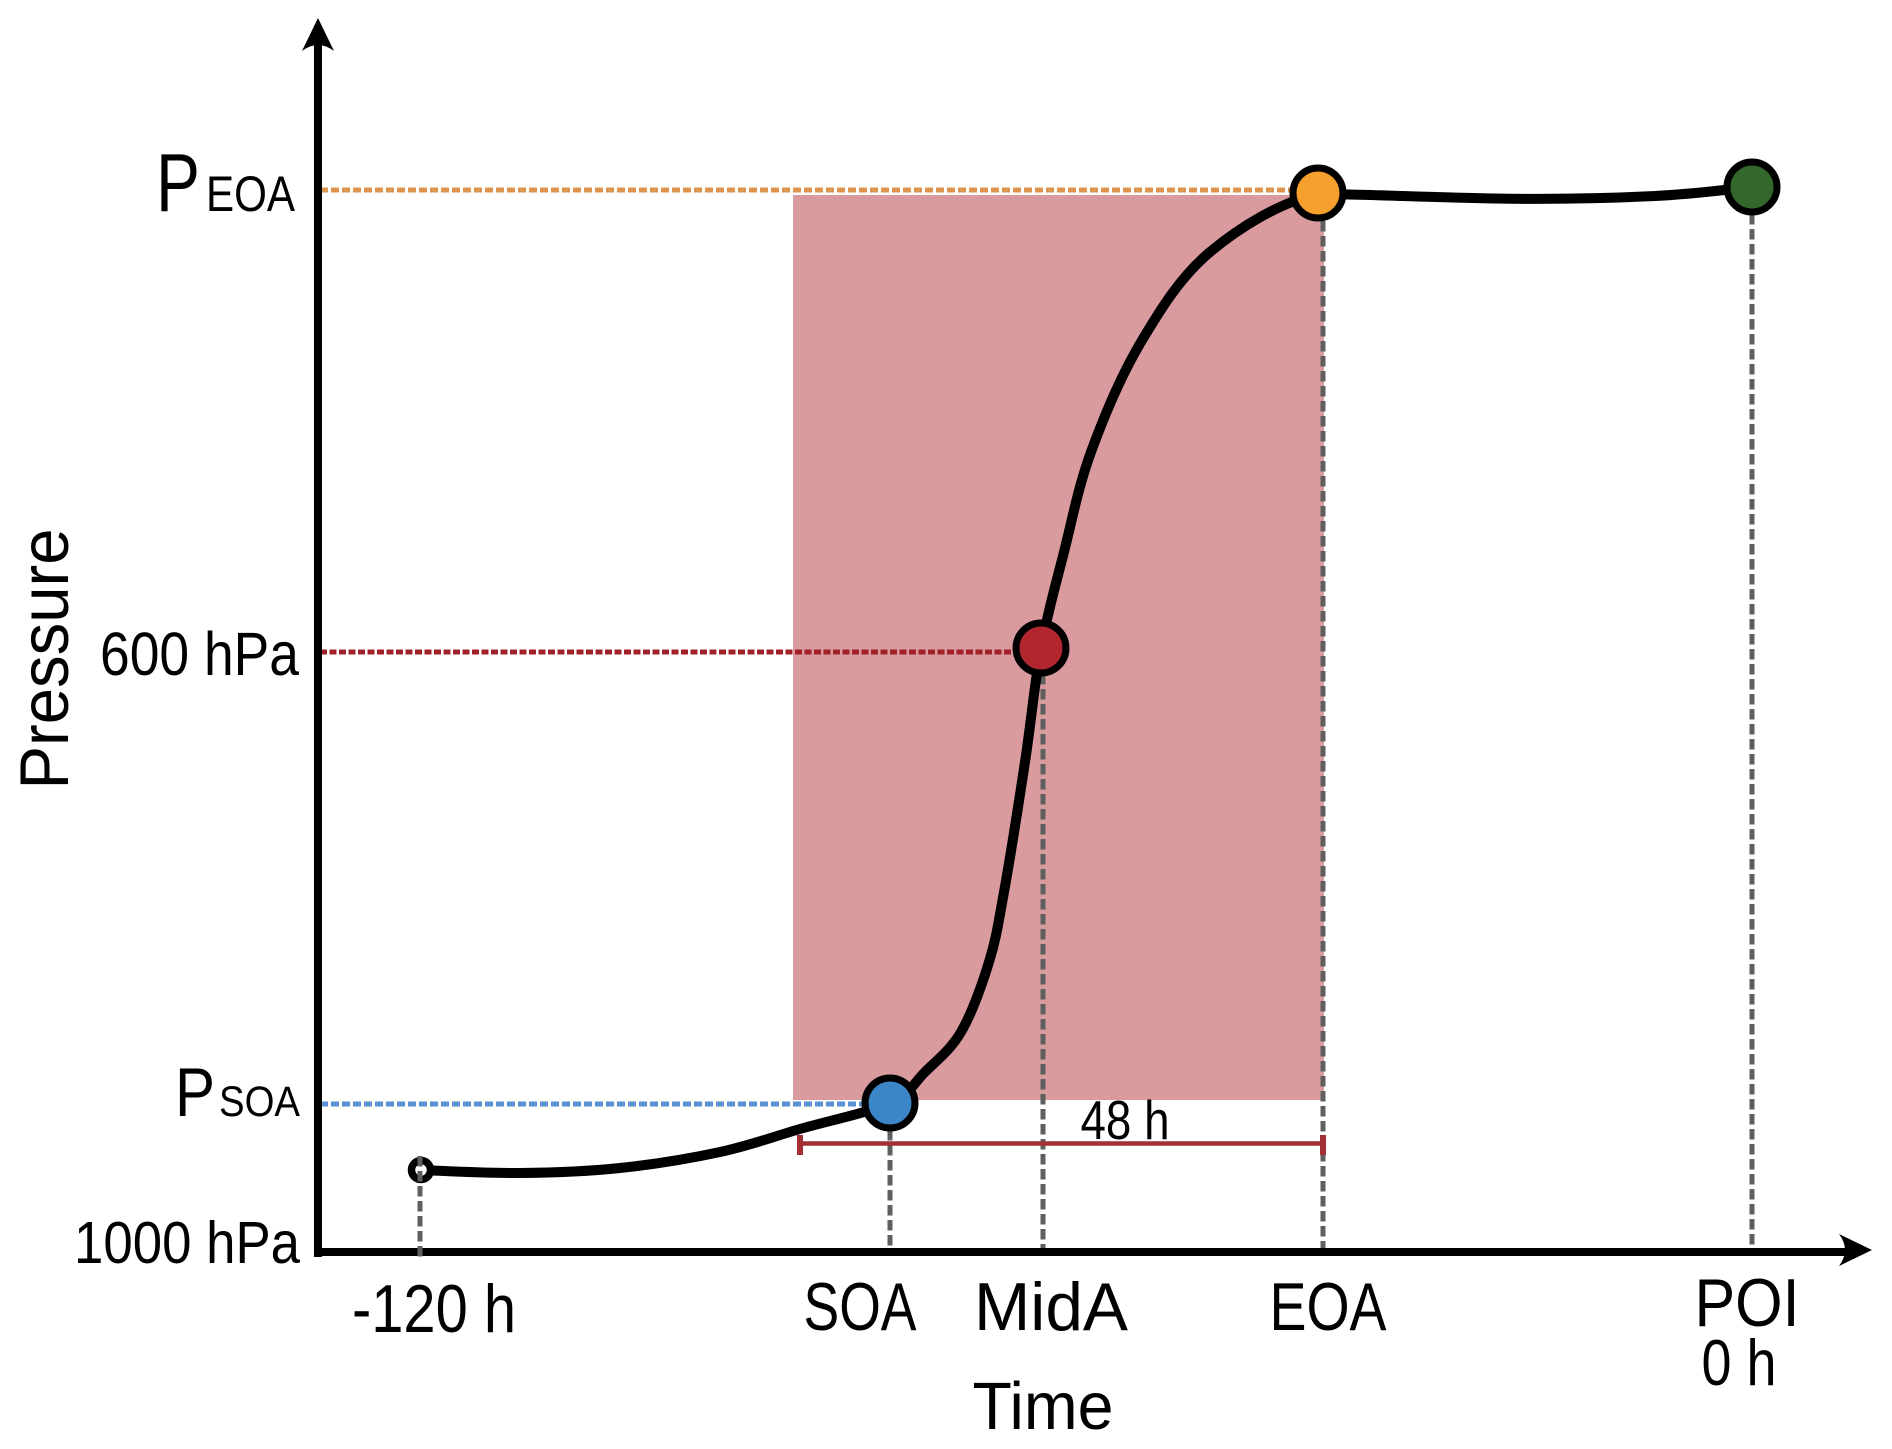 The image size is (1892, 1449). What do you see at coordinates (1125, 1120) in the screenshot?
I see `svg-text: 48 h` at bounding box center [1125, 1120].